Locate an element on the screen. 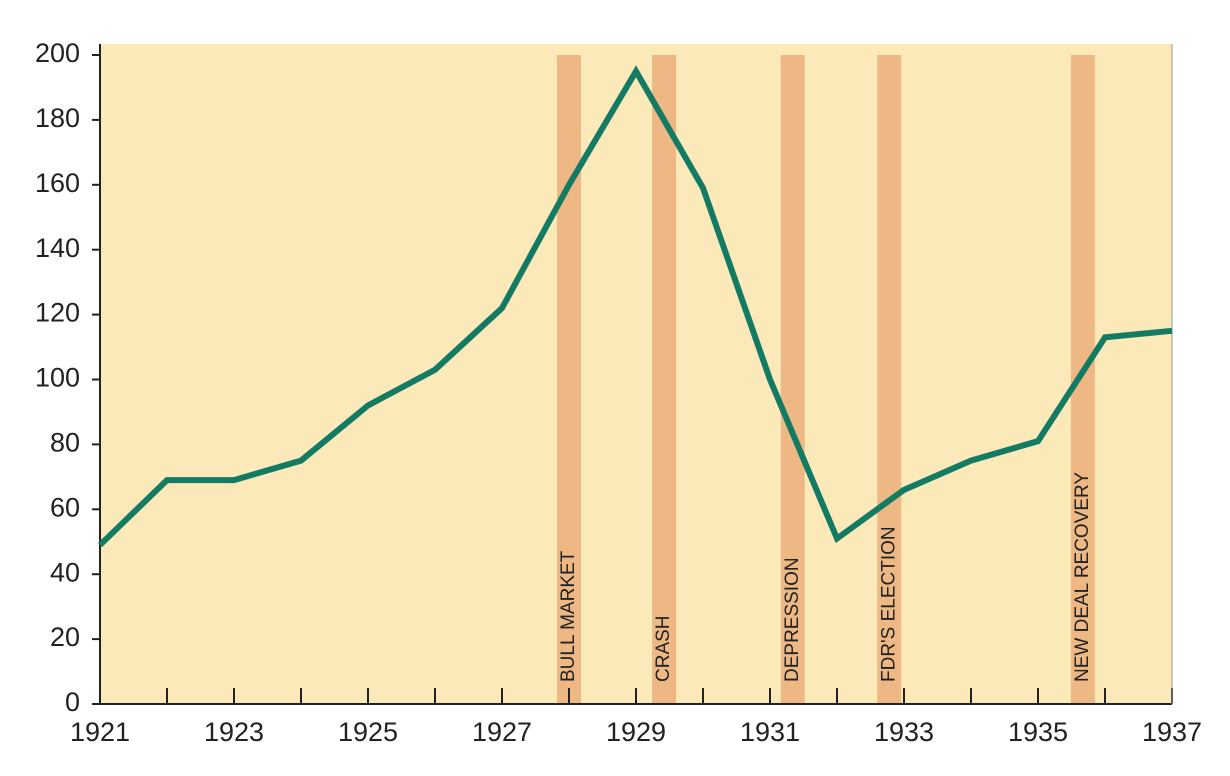  x-tick-label: 1937 is located at coordinates (1172, 732).